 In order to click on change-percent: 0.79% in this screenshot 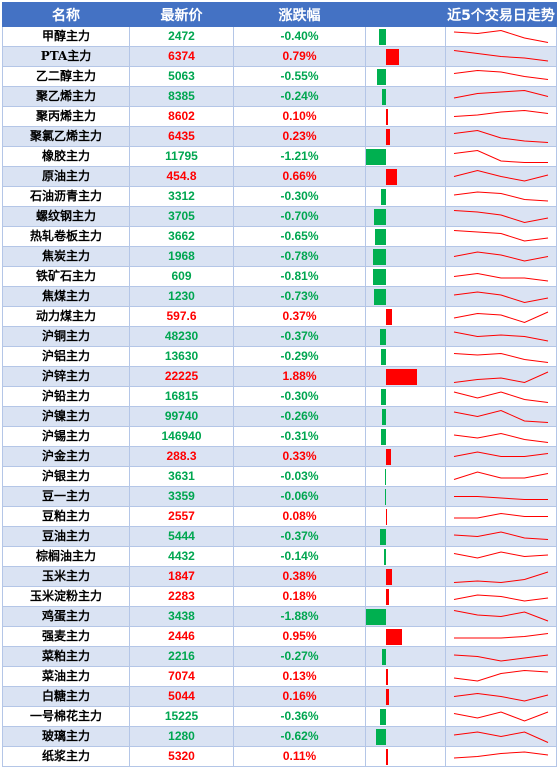, I will do `click(299, 56)`.